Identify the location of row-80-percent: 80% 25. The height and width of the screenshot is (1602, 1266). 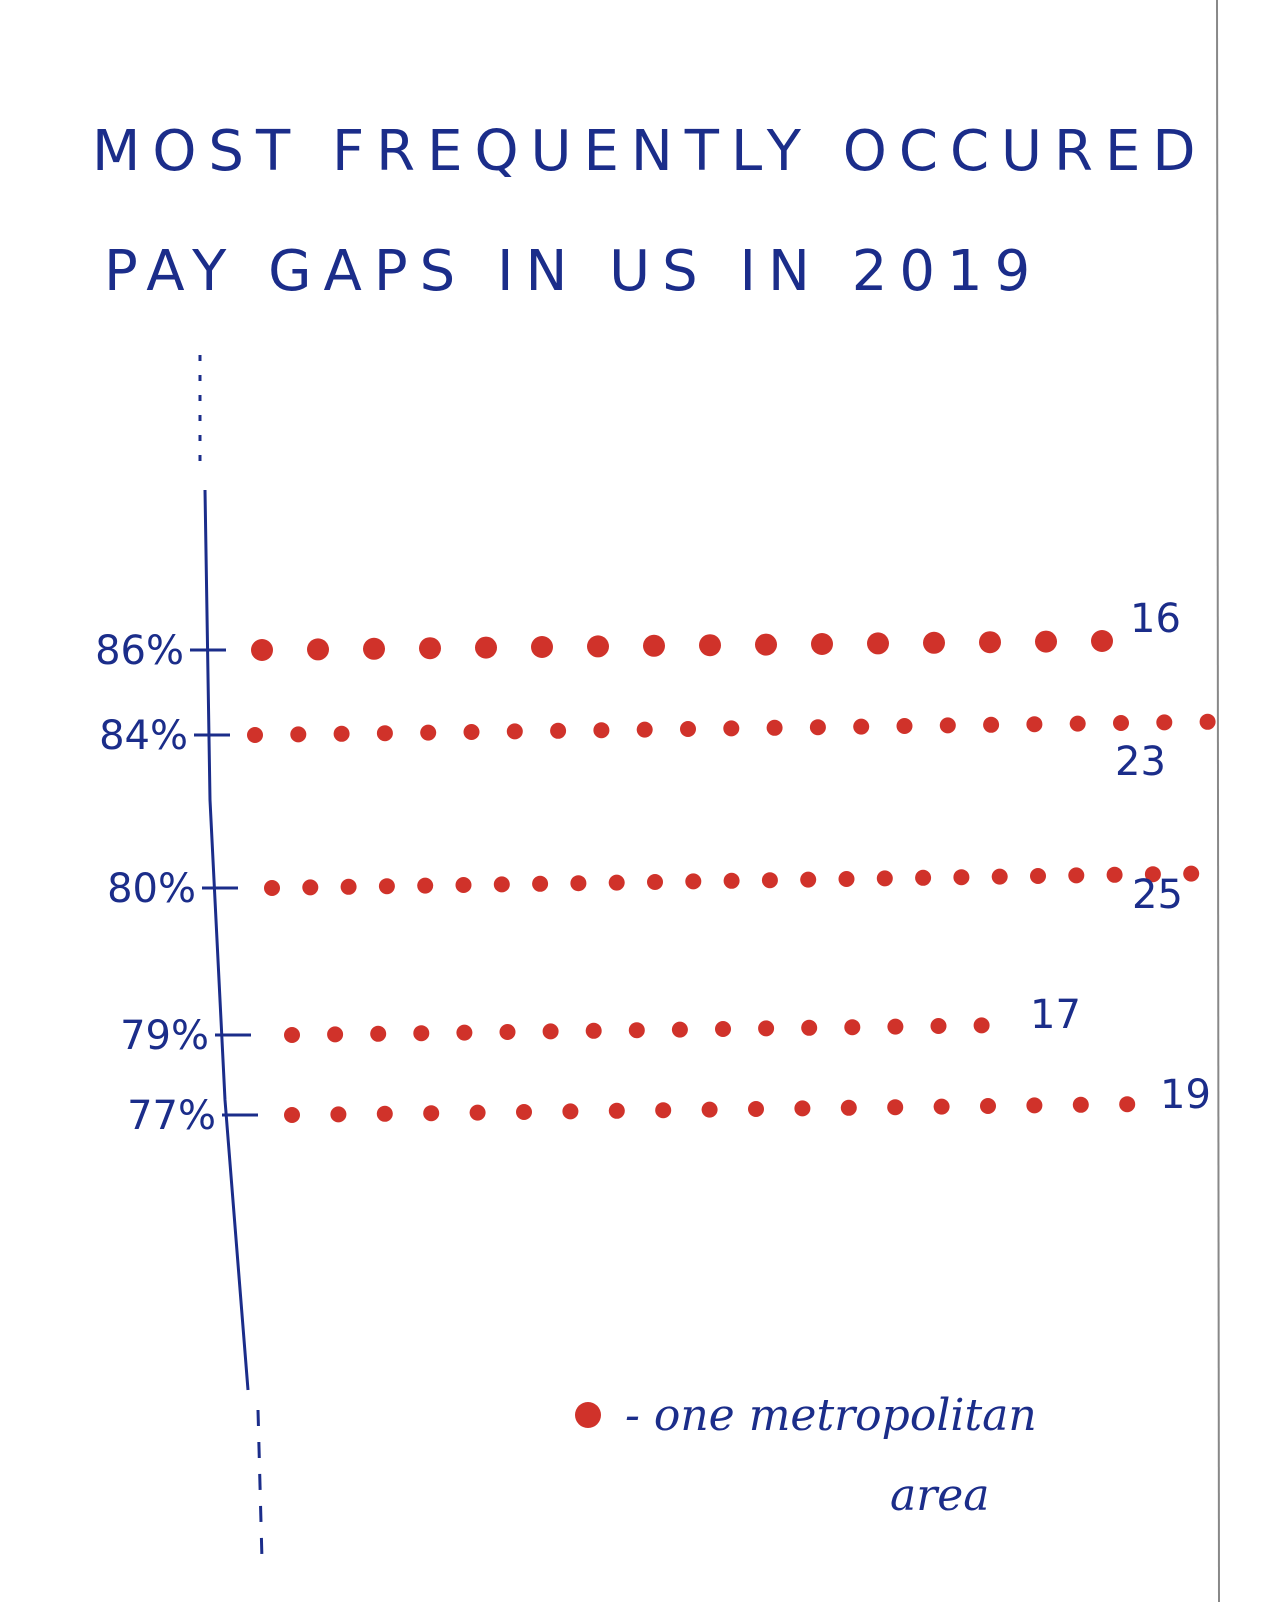
(653, 891).